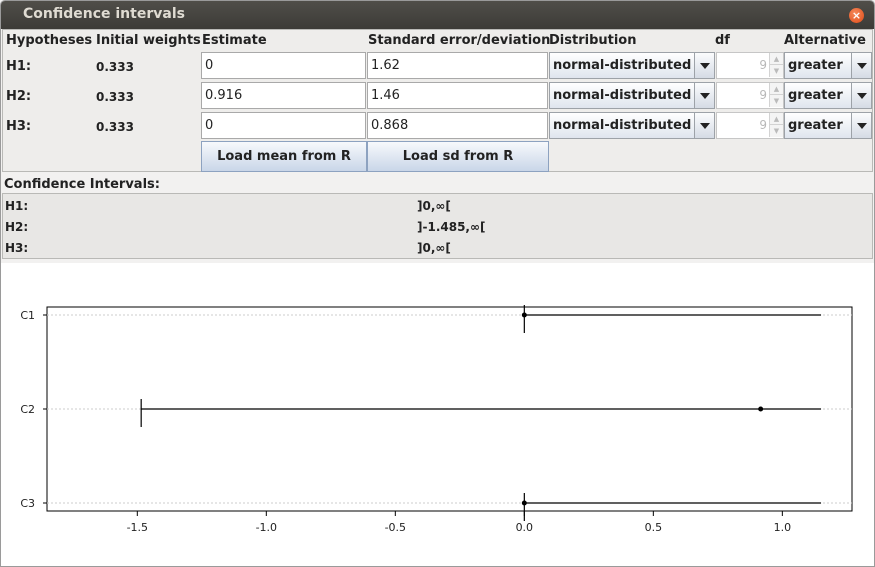 This screenshot has height=567, width=875. Describe the element at coordinates (17, 227) in the screenshot. I see `ci-label-h2: H2:` at that location.